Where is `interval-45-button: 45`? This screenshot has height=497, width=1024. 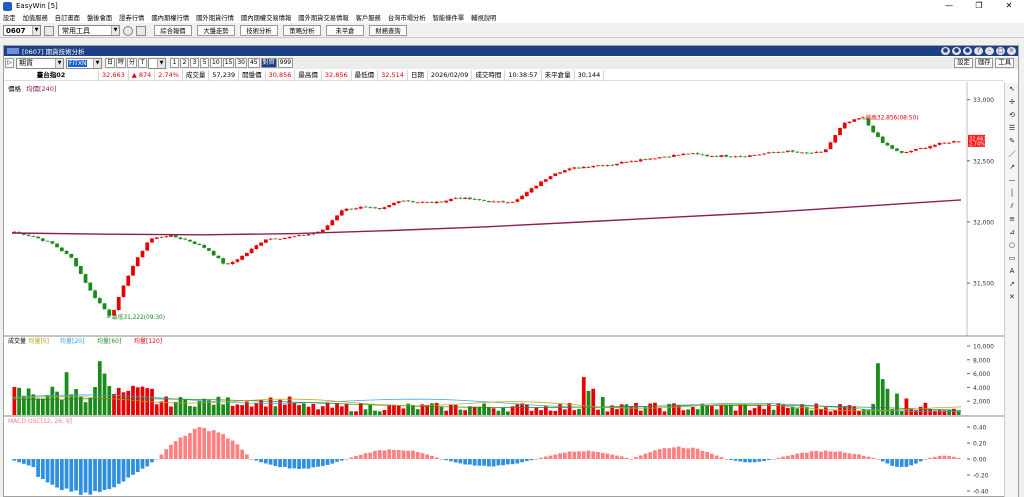
interval-45-button: 45 is located at coordinates (253, 63).